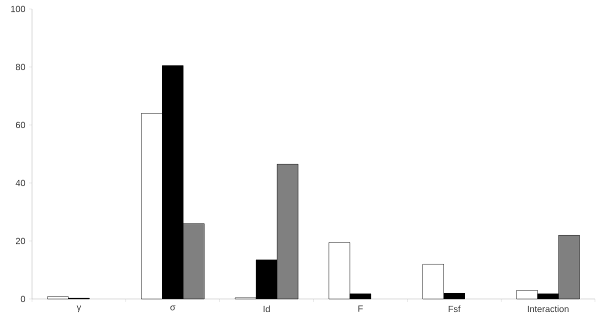 The image size is (605, 331). What do you see at coordinates (18, 9) in the screenshot?
I see `y-tick-label: 100` at bounding box center [18, 9].